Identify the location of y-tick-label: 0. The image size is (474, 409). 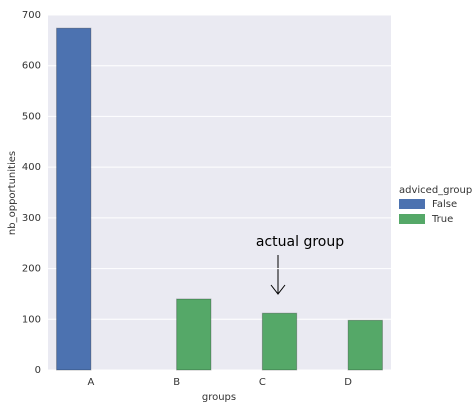
(38, 370).